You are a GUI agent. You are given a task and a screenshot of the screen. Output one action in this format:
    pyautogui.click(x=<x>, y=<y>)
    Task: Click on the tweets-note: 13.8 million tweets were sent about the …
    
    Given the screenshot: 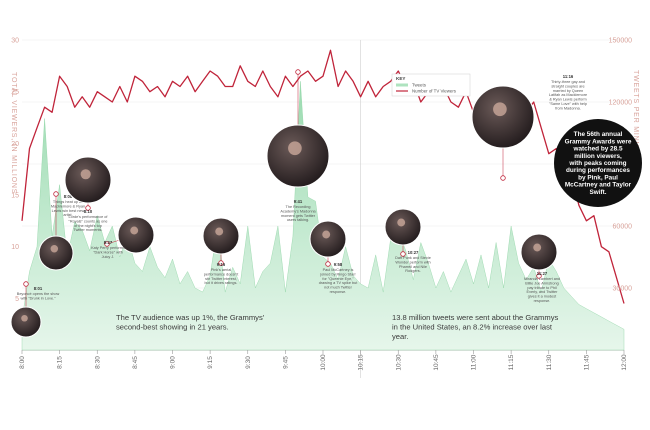 What is the action you would take?
    pyautogui.click(x=475, y=327)
    